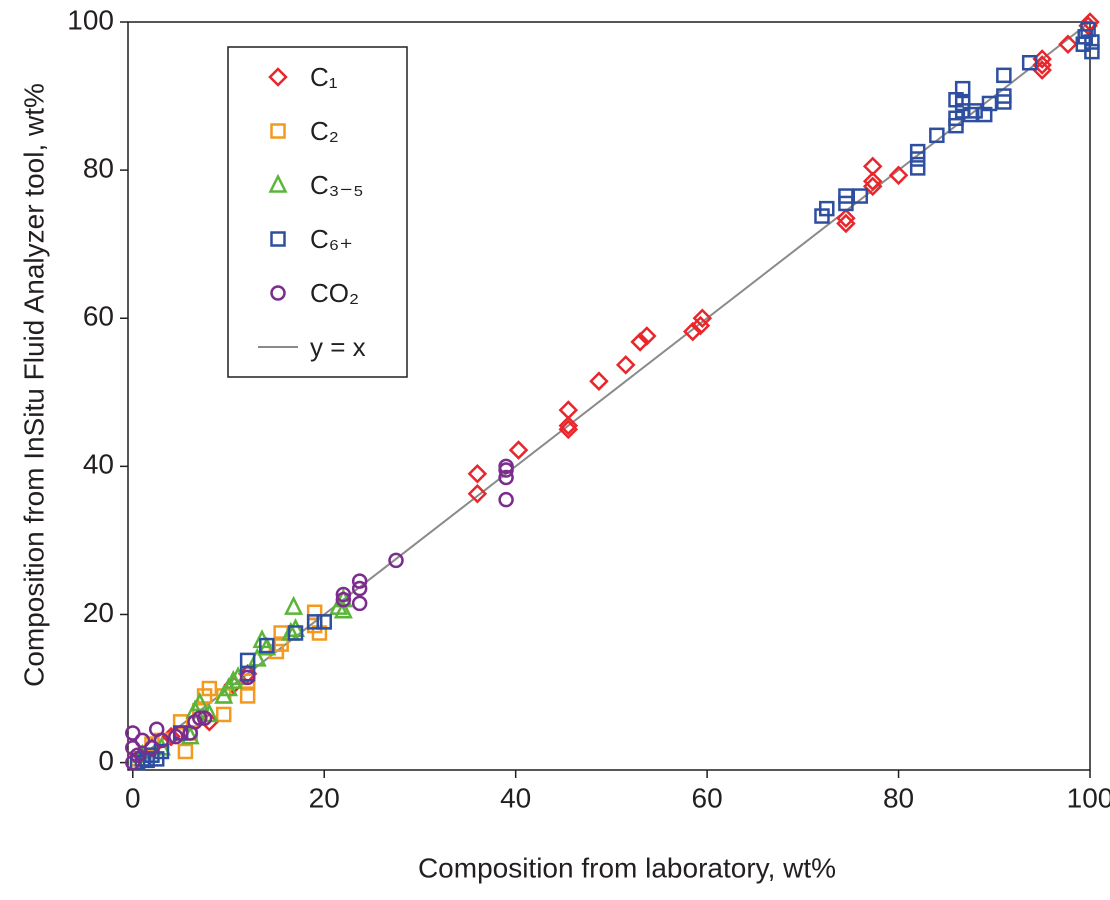  Describe the element at coordinates (98, 316) in the screenshot. I see `y-tick-label: 60` at that location.